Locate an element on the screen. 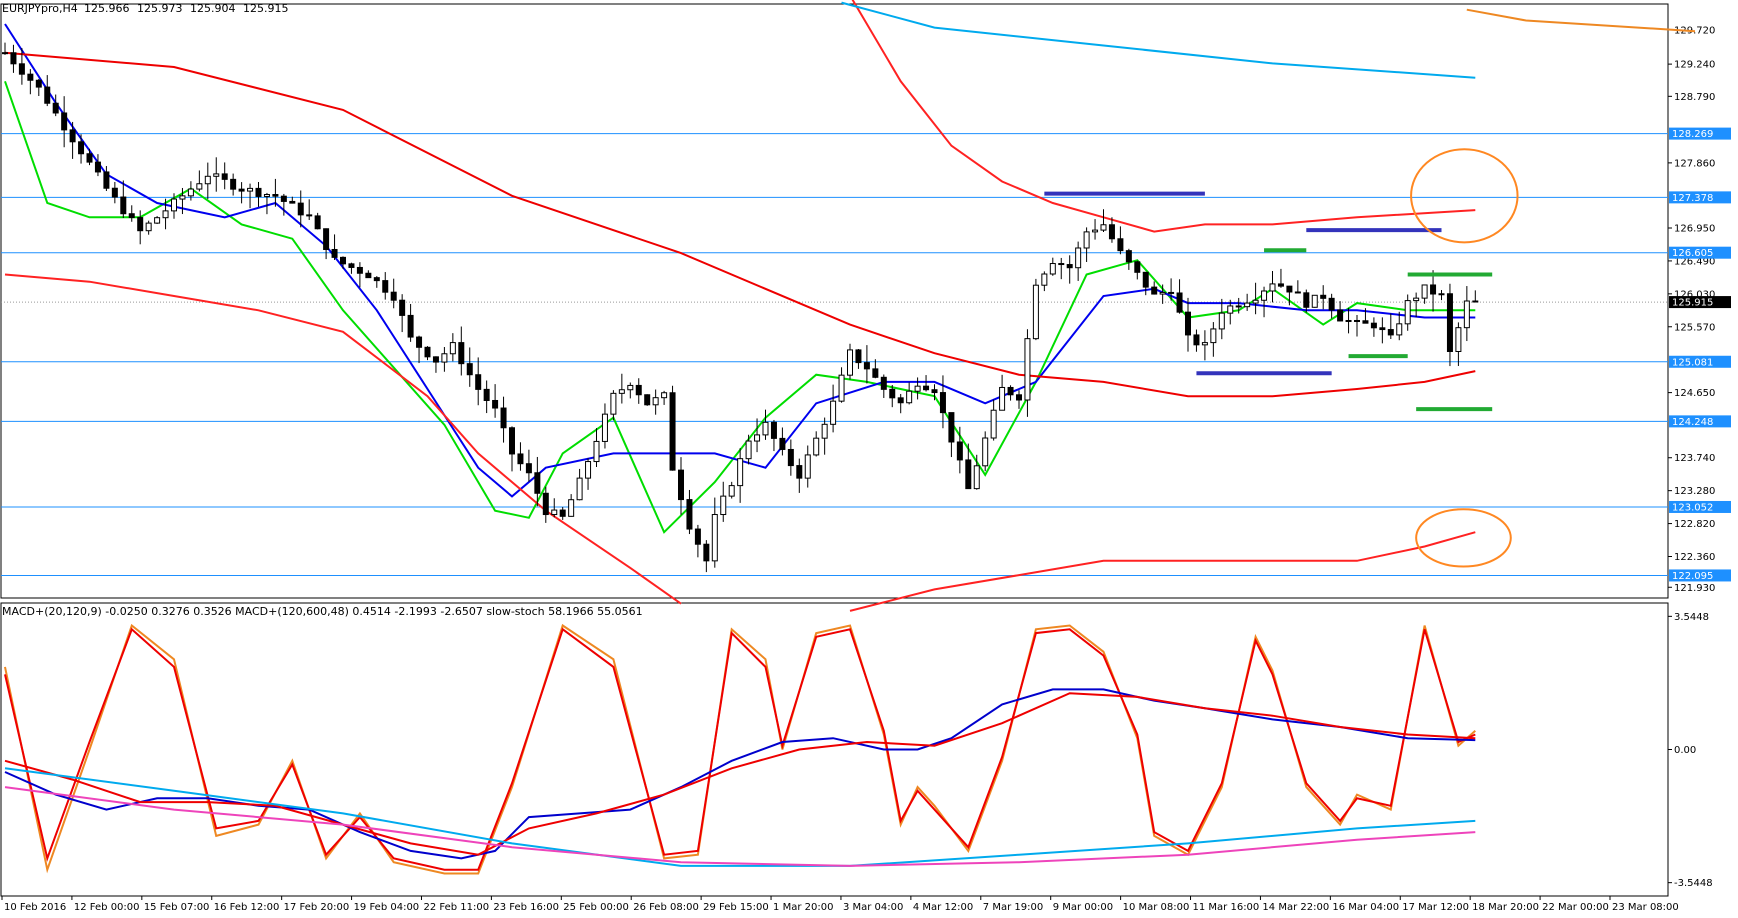 This screenshot has width=1738, height=918. x-tick-label: 15 Feb 07:00 is located at coordinates (177, 907).